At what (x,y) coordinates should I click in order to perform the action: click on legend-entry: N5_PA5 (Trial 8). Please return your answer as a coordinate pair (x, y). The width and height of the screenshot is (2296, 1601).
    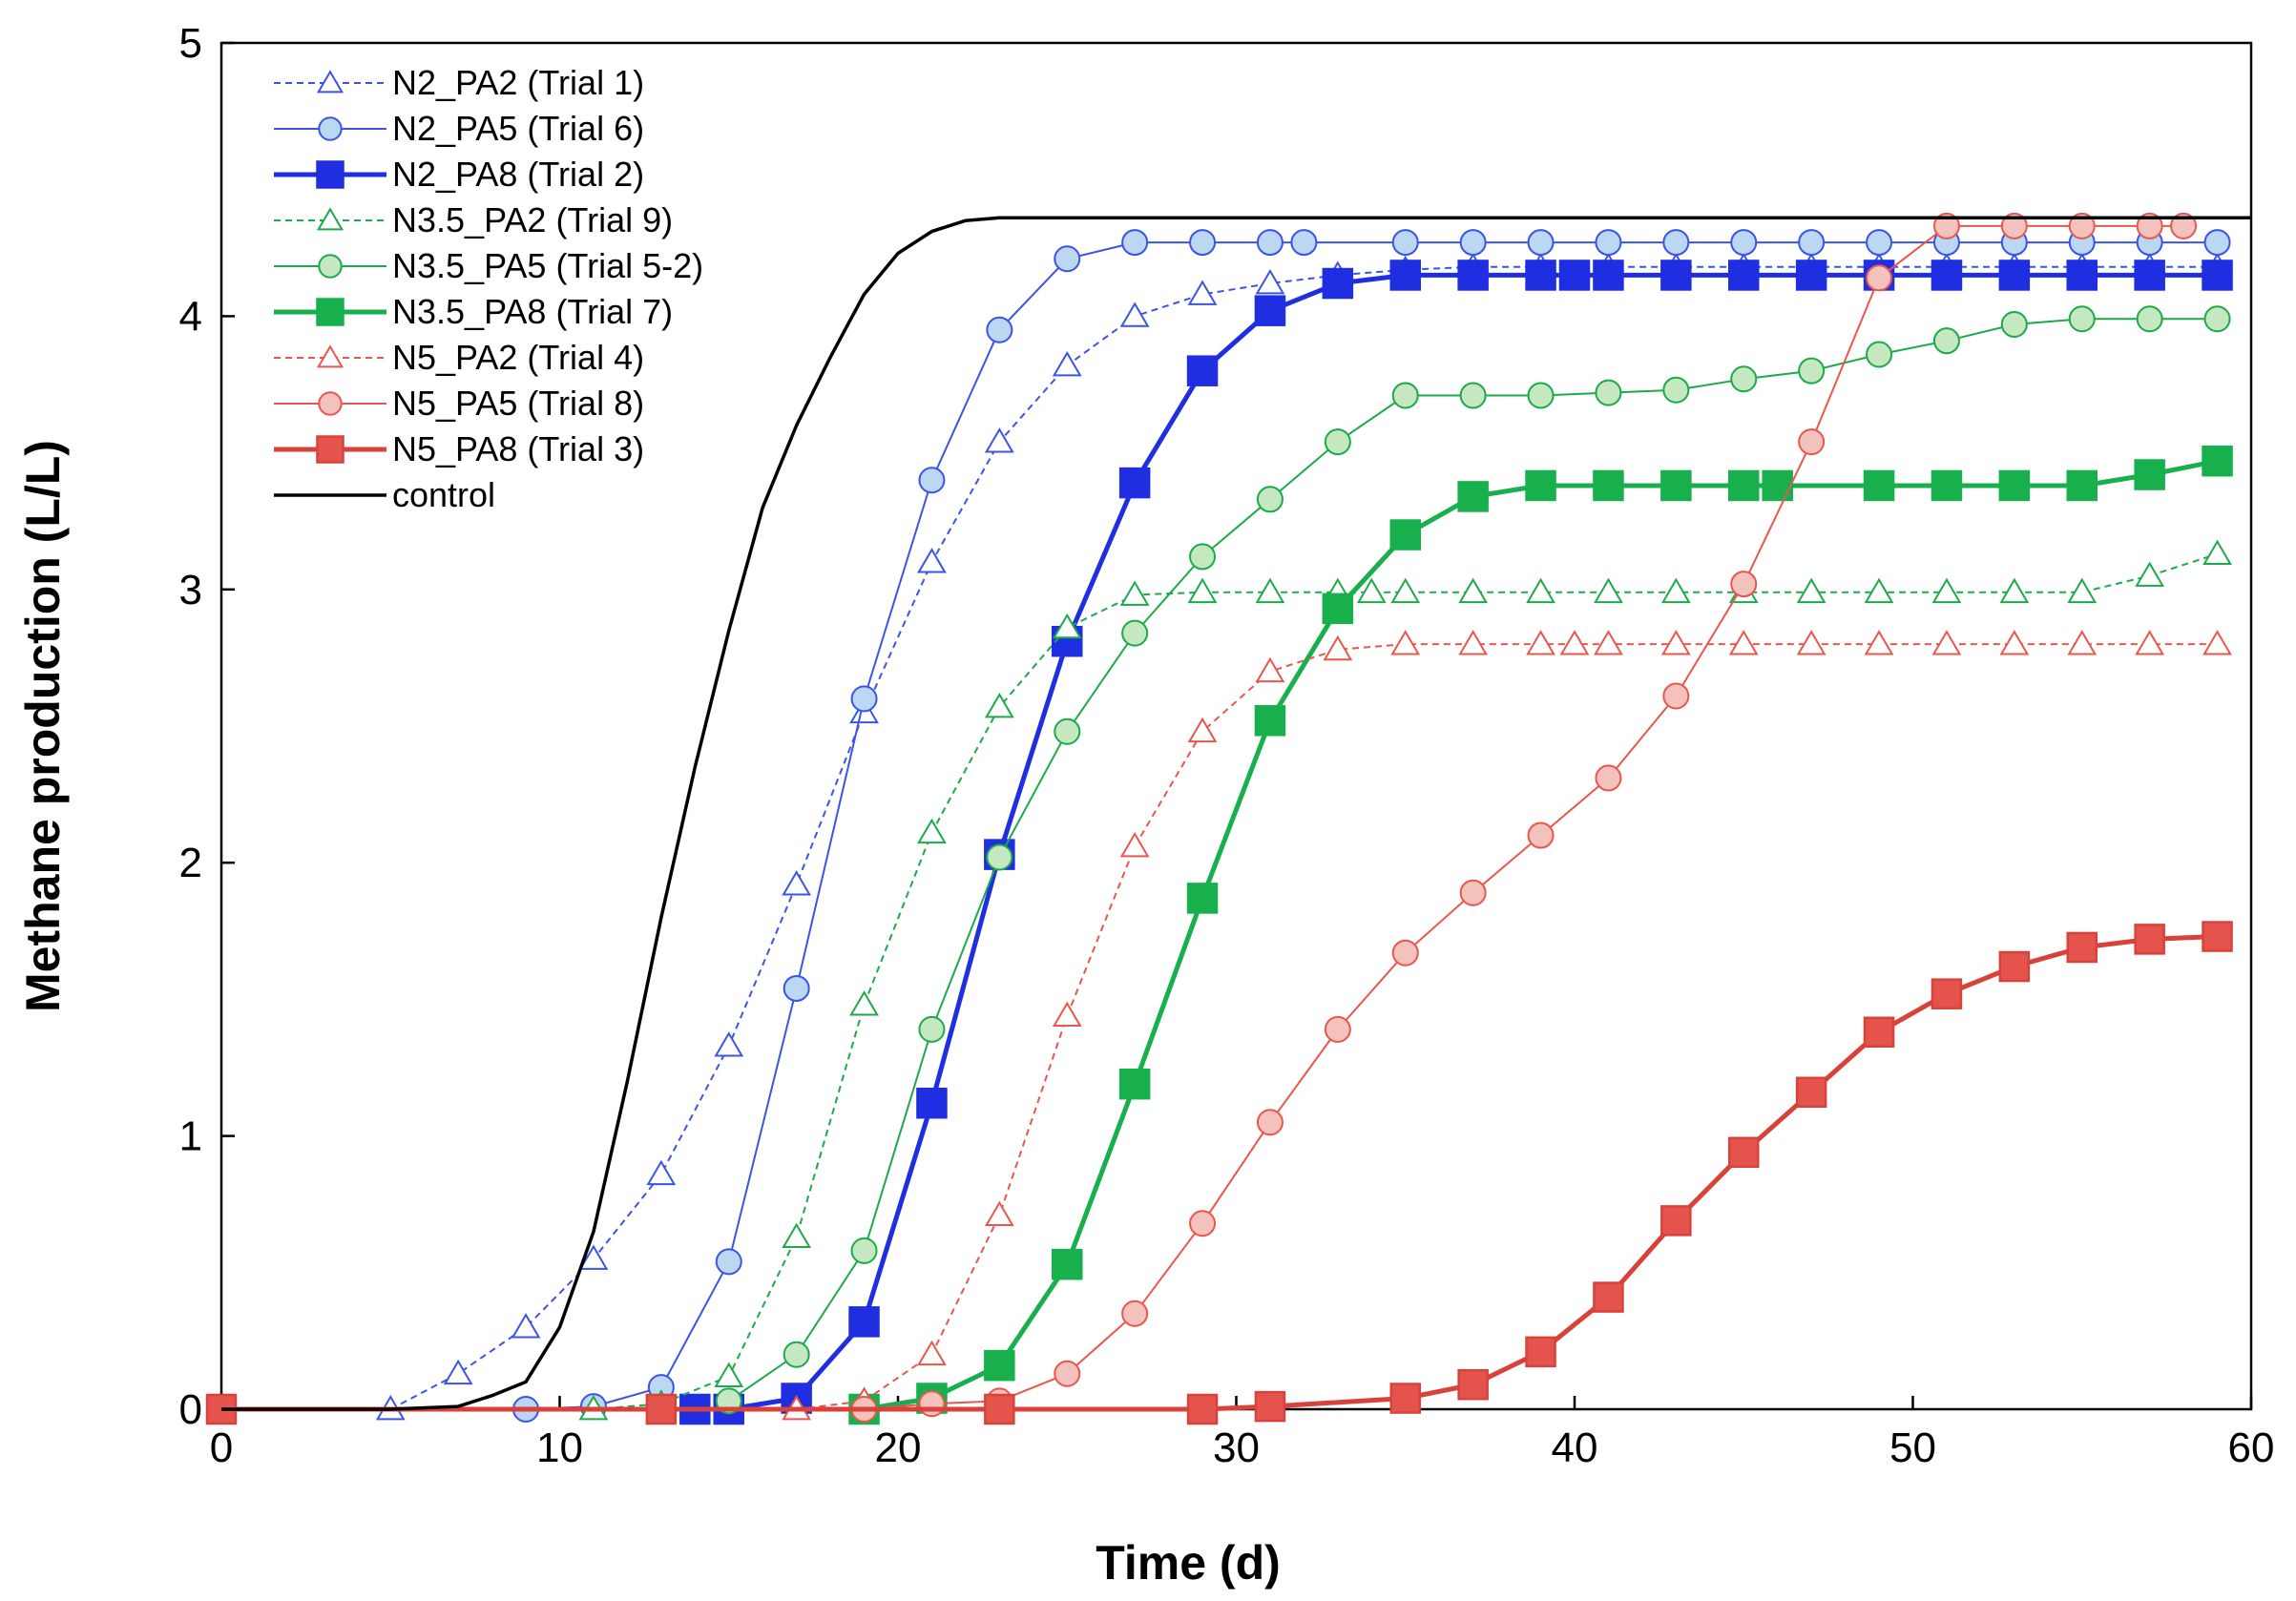
    Looking at the image, I should click on (459, 403).